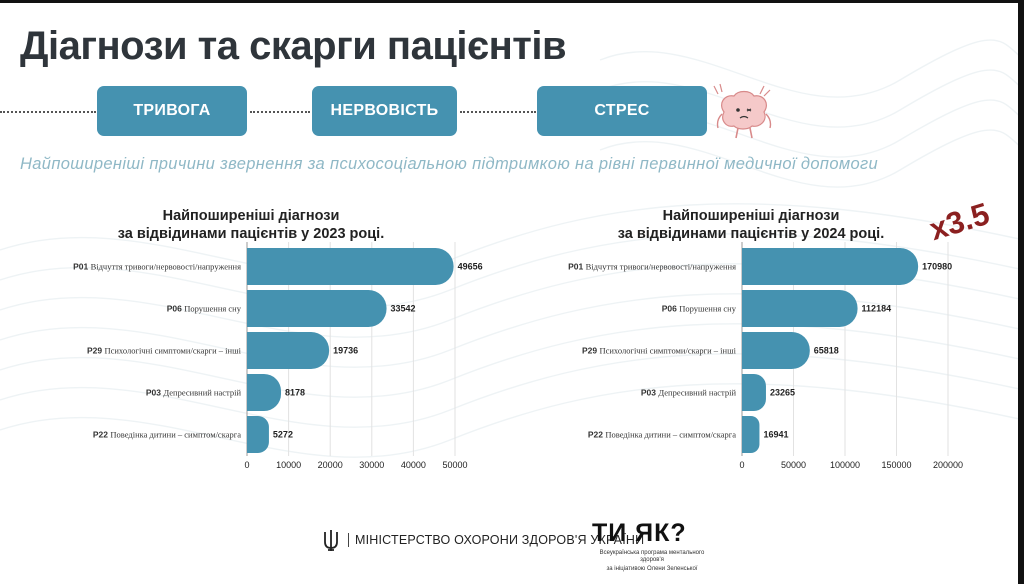  I want to click on x-tick-label: 200000, so click(948, 465).